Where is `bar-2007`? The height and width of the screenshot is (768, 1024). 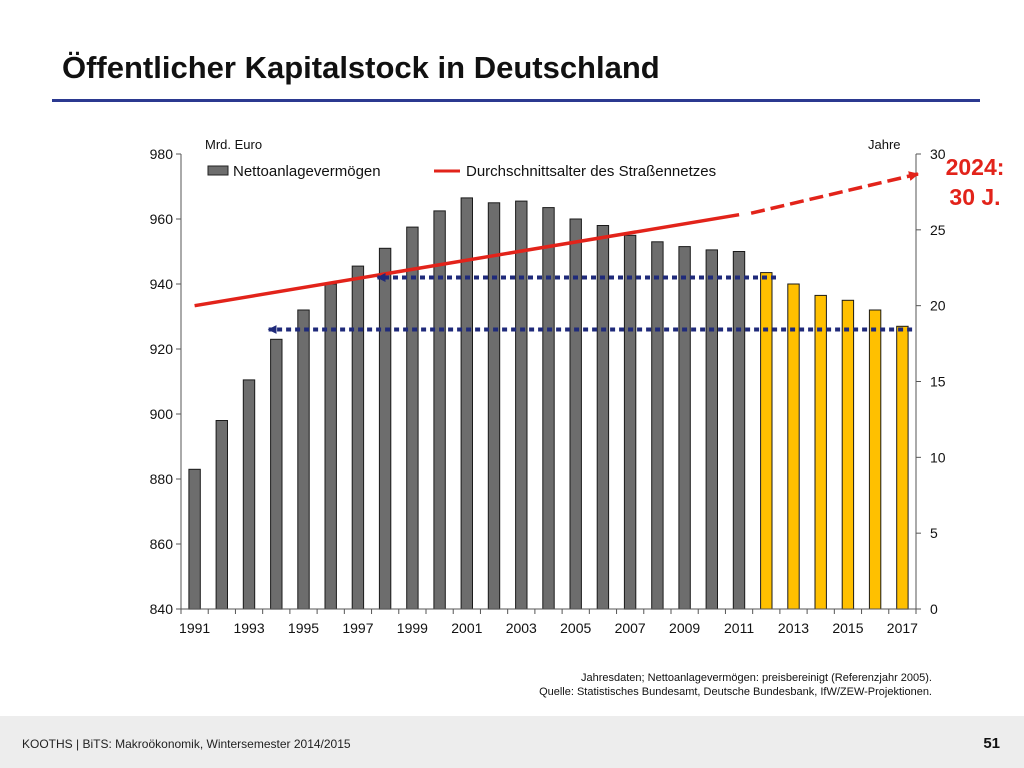
bar-2007 is located at coordinates (630, 422).